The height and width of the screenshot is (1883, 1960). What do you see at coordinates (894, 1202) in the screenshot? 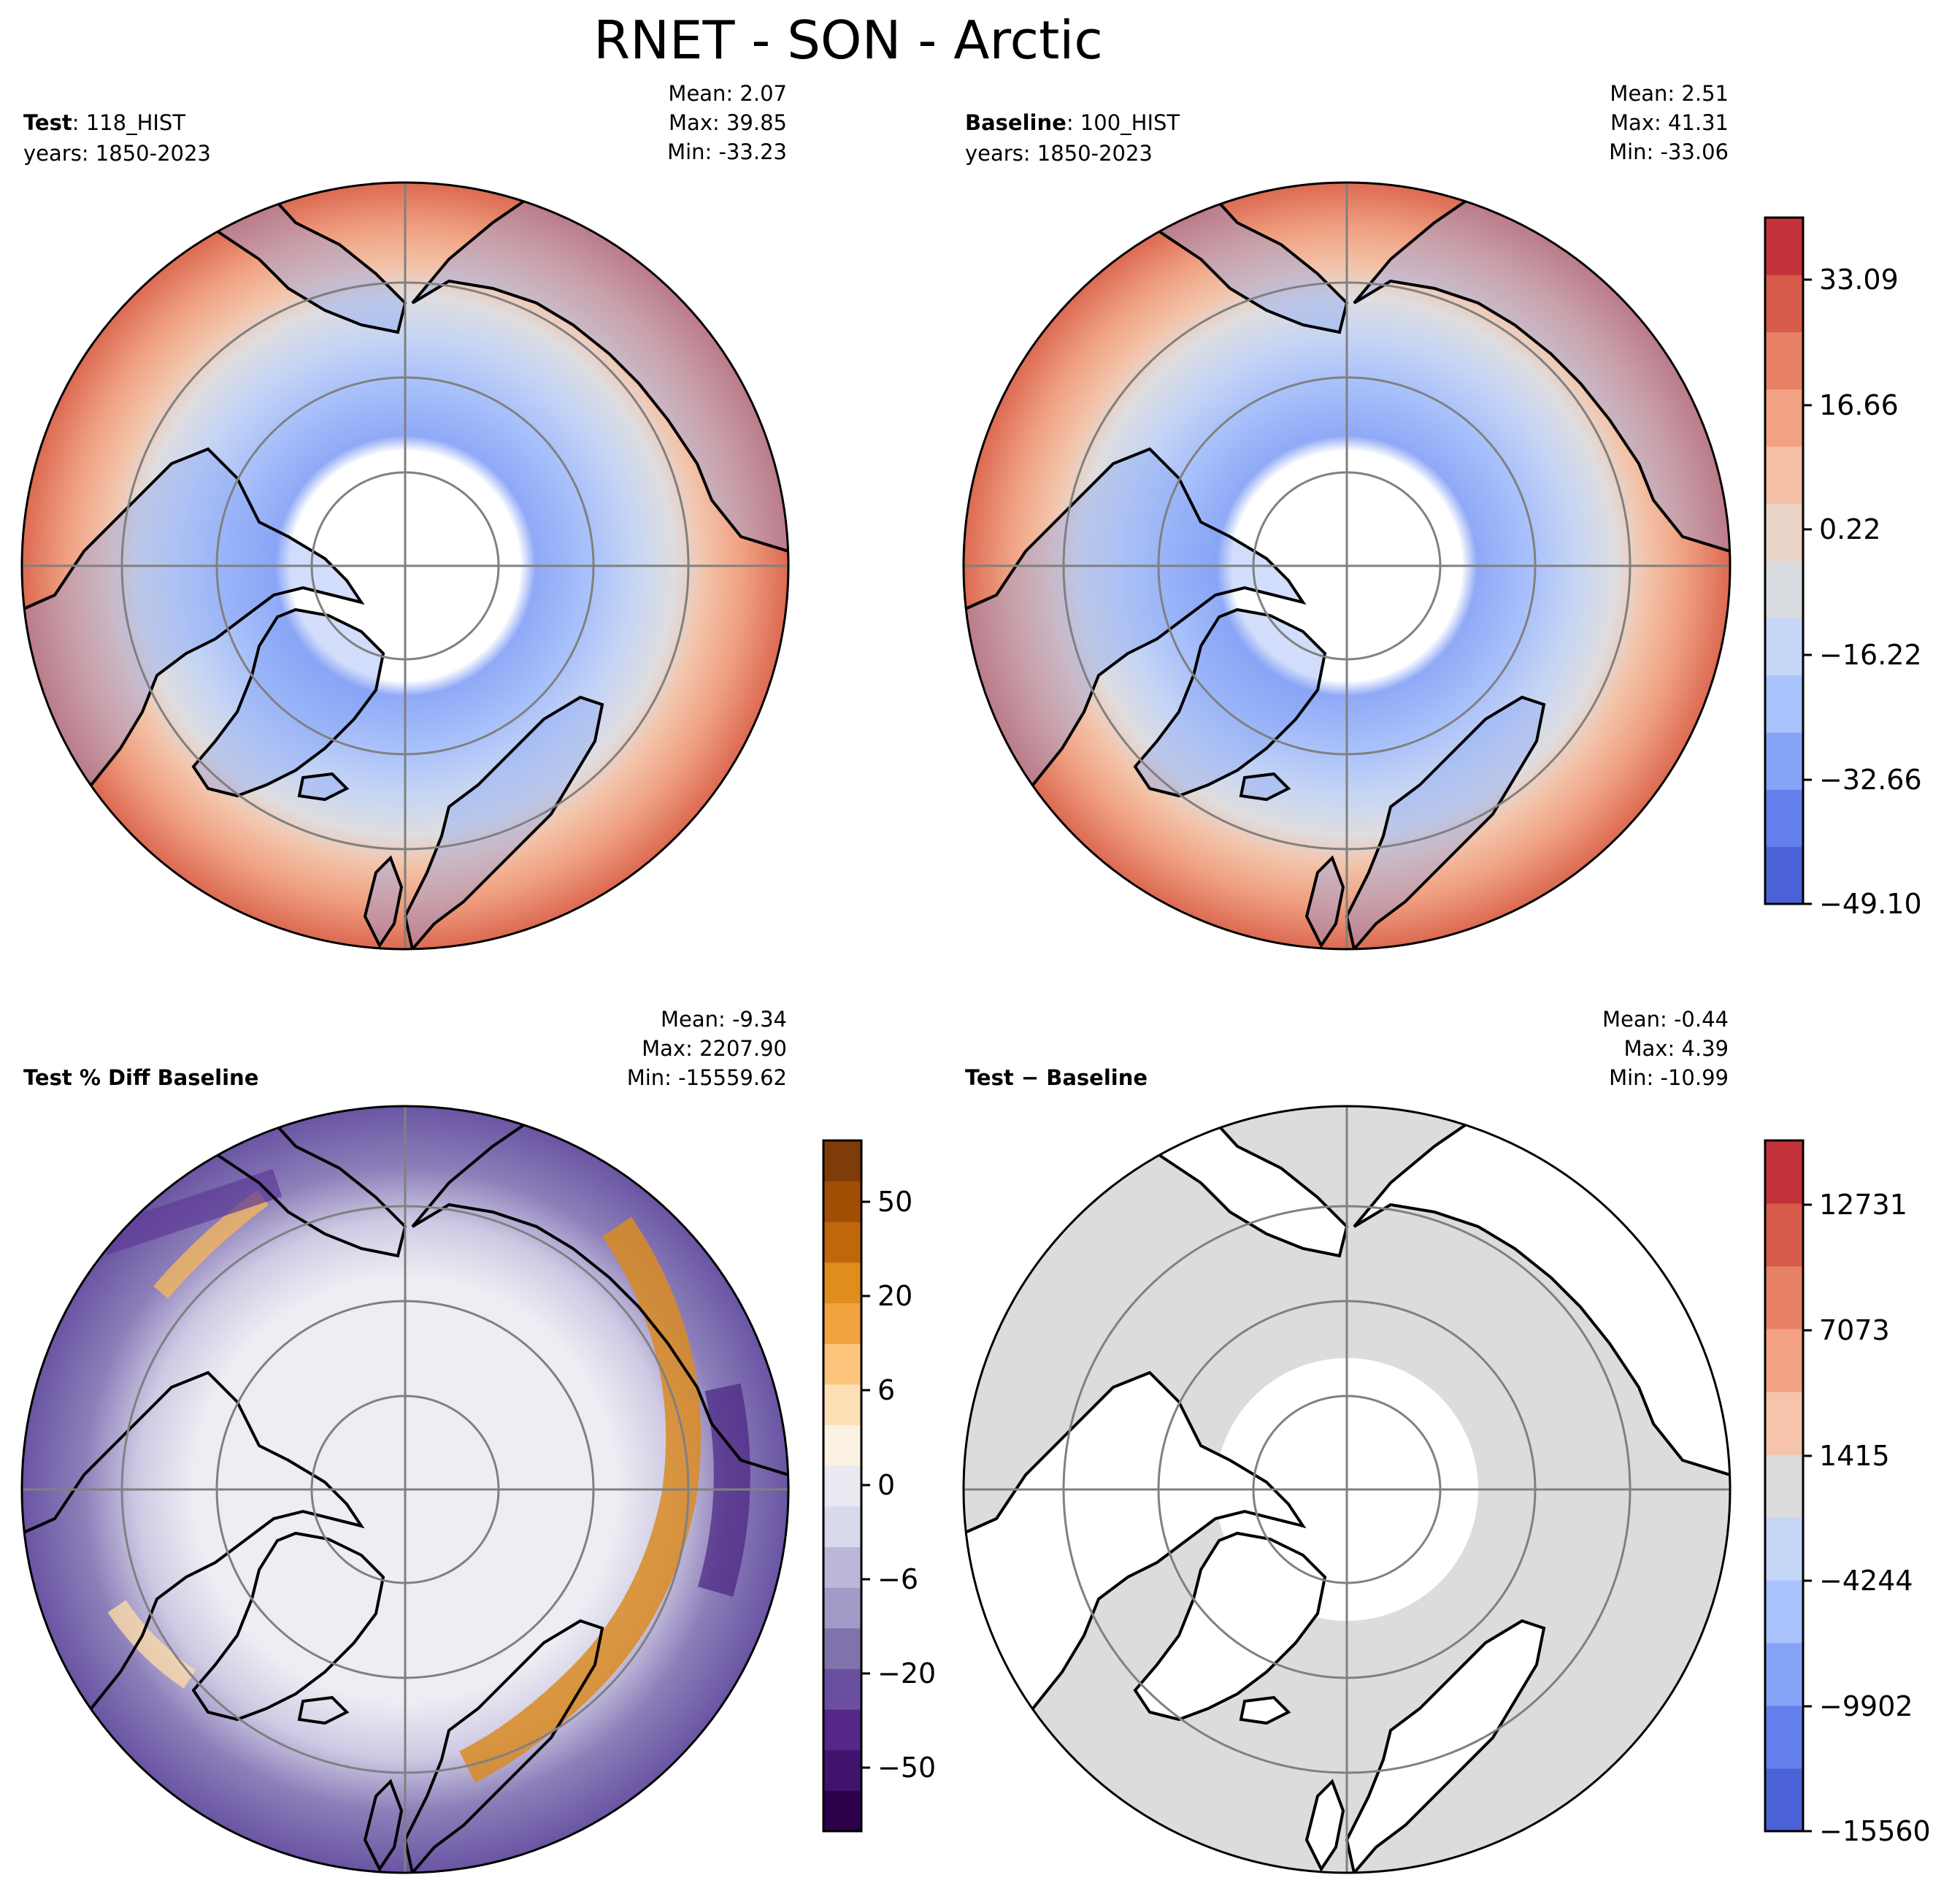
I see `colorbar-pct-tick-label: 50` at bounding box center [894, 1202].